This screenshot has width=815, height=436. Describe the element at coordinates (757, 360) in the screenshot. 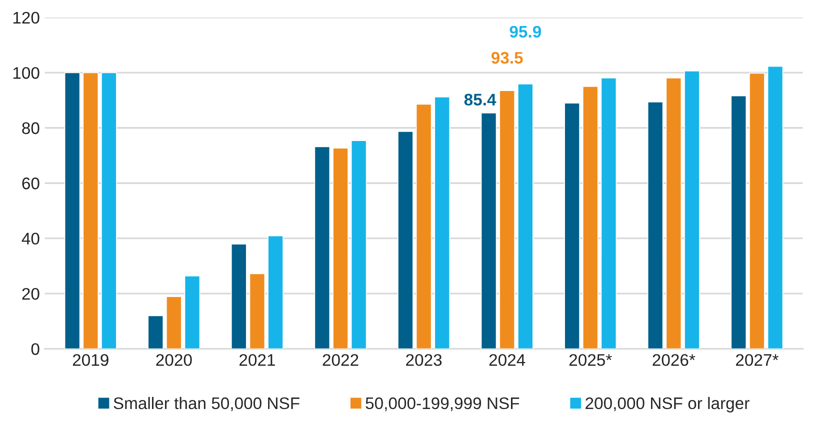

I see `x-tick-label: 2027*` at that location.